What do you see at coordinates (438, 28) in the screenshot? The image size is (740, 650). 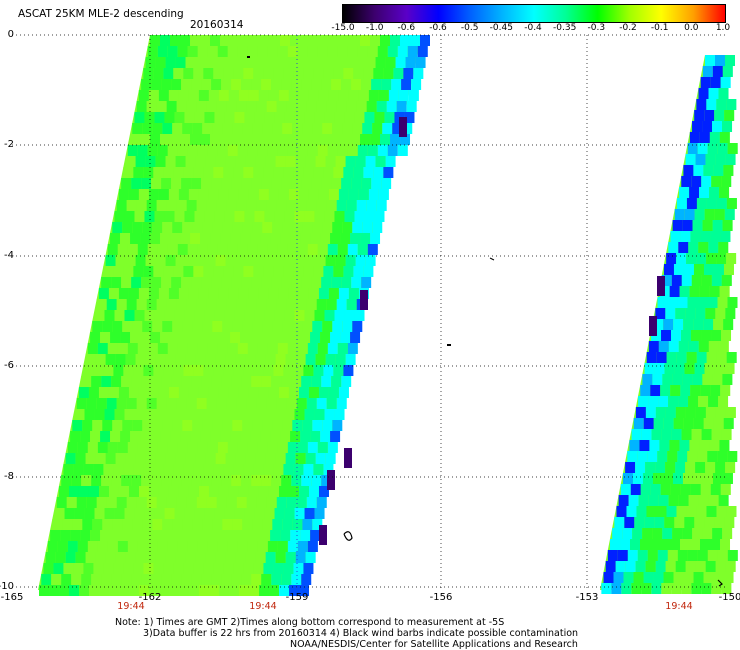 I see `colorbar-tick-label: -0.6` at bounding box center [438, 28].